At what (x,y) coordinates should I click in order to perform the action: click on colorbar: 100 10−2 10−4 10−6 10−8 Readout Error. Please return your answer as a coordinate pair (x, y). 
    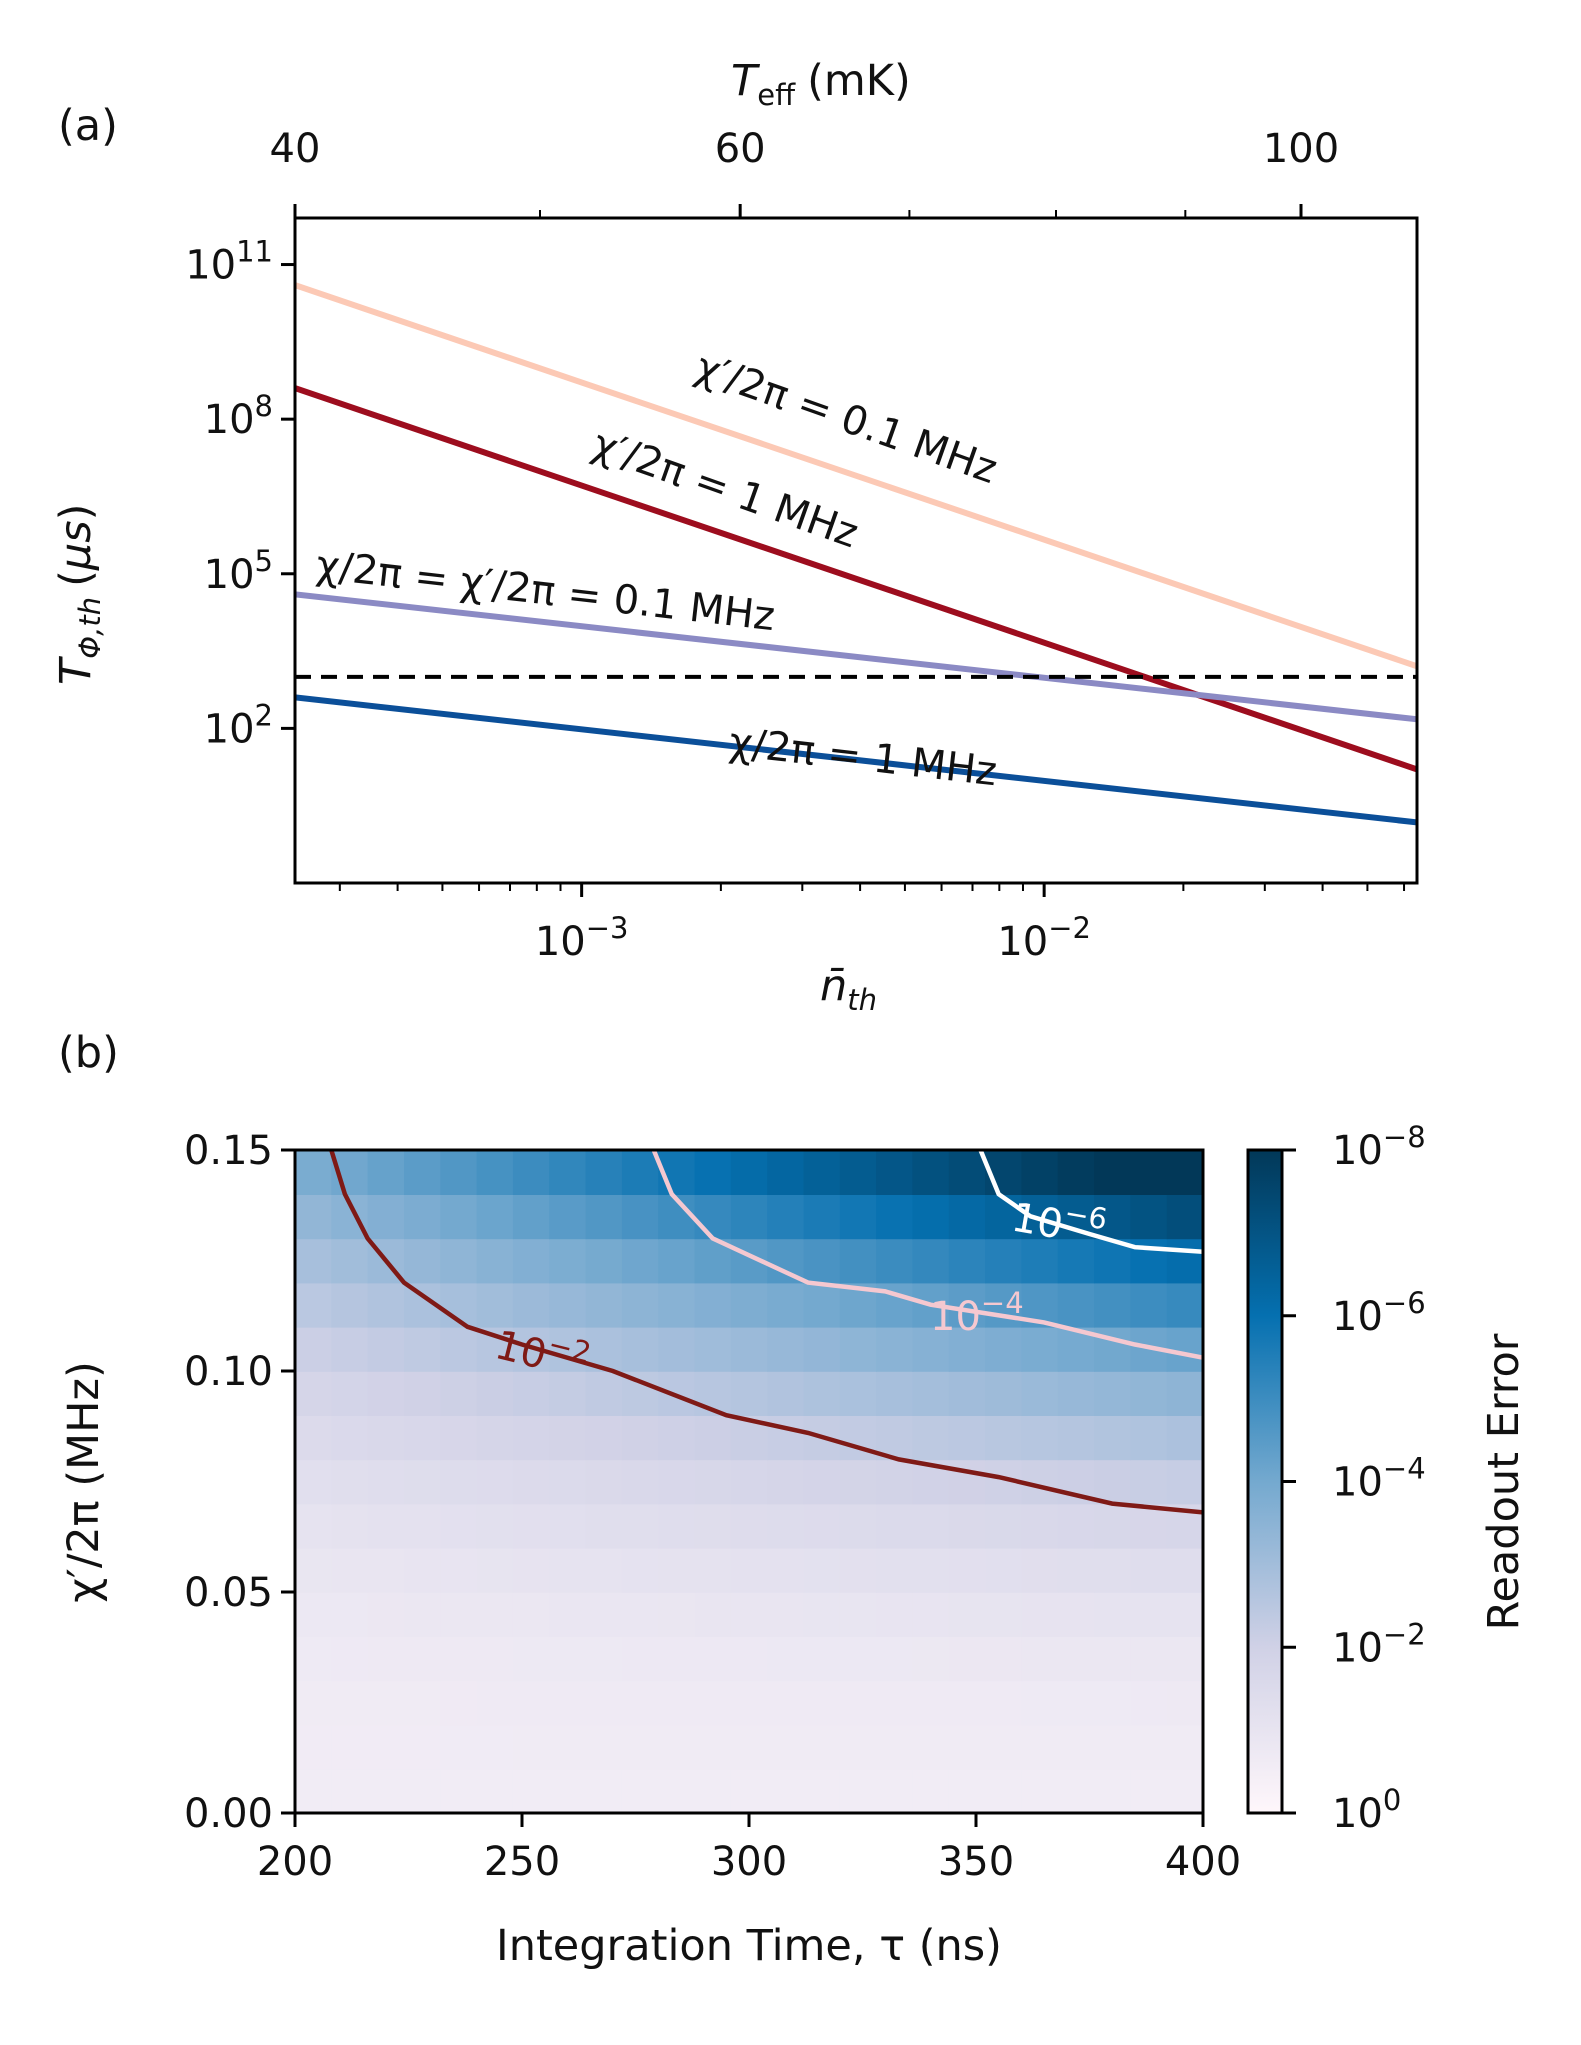
    Looking at the image, I should click on (1387, 1478).